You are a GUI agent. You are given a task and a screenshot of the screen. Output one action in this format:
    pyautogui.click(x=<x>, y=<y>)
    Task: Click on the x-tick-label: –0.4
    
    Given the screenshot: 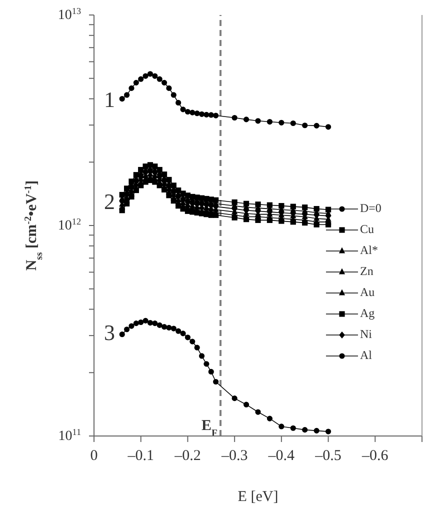 What is the action you would take?
    pyautogui.click(x=281, y=456)
    